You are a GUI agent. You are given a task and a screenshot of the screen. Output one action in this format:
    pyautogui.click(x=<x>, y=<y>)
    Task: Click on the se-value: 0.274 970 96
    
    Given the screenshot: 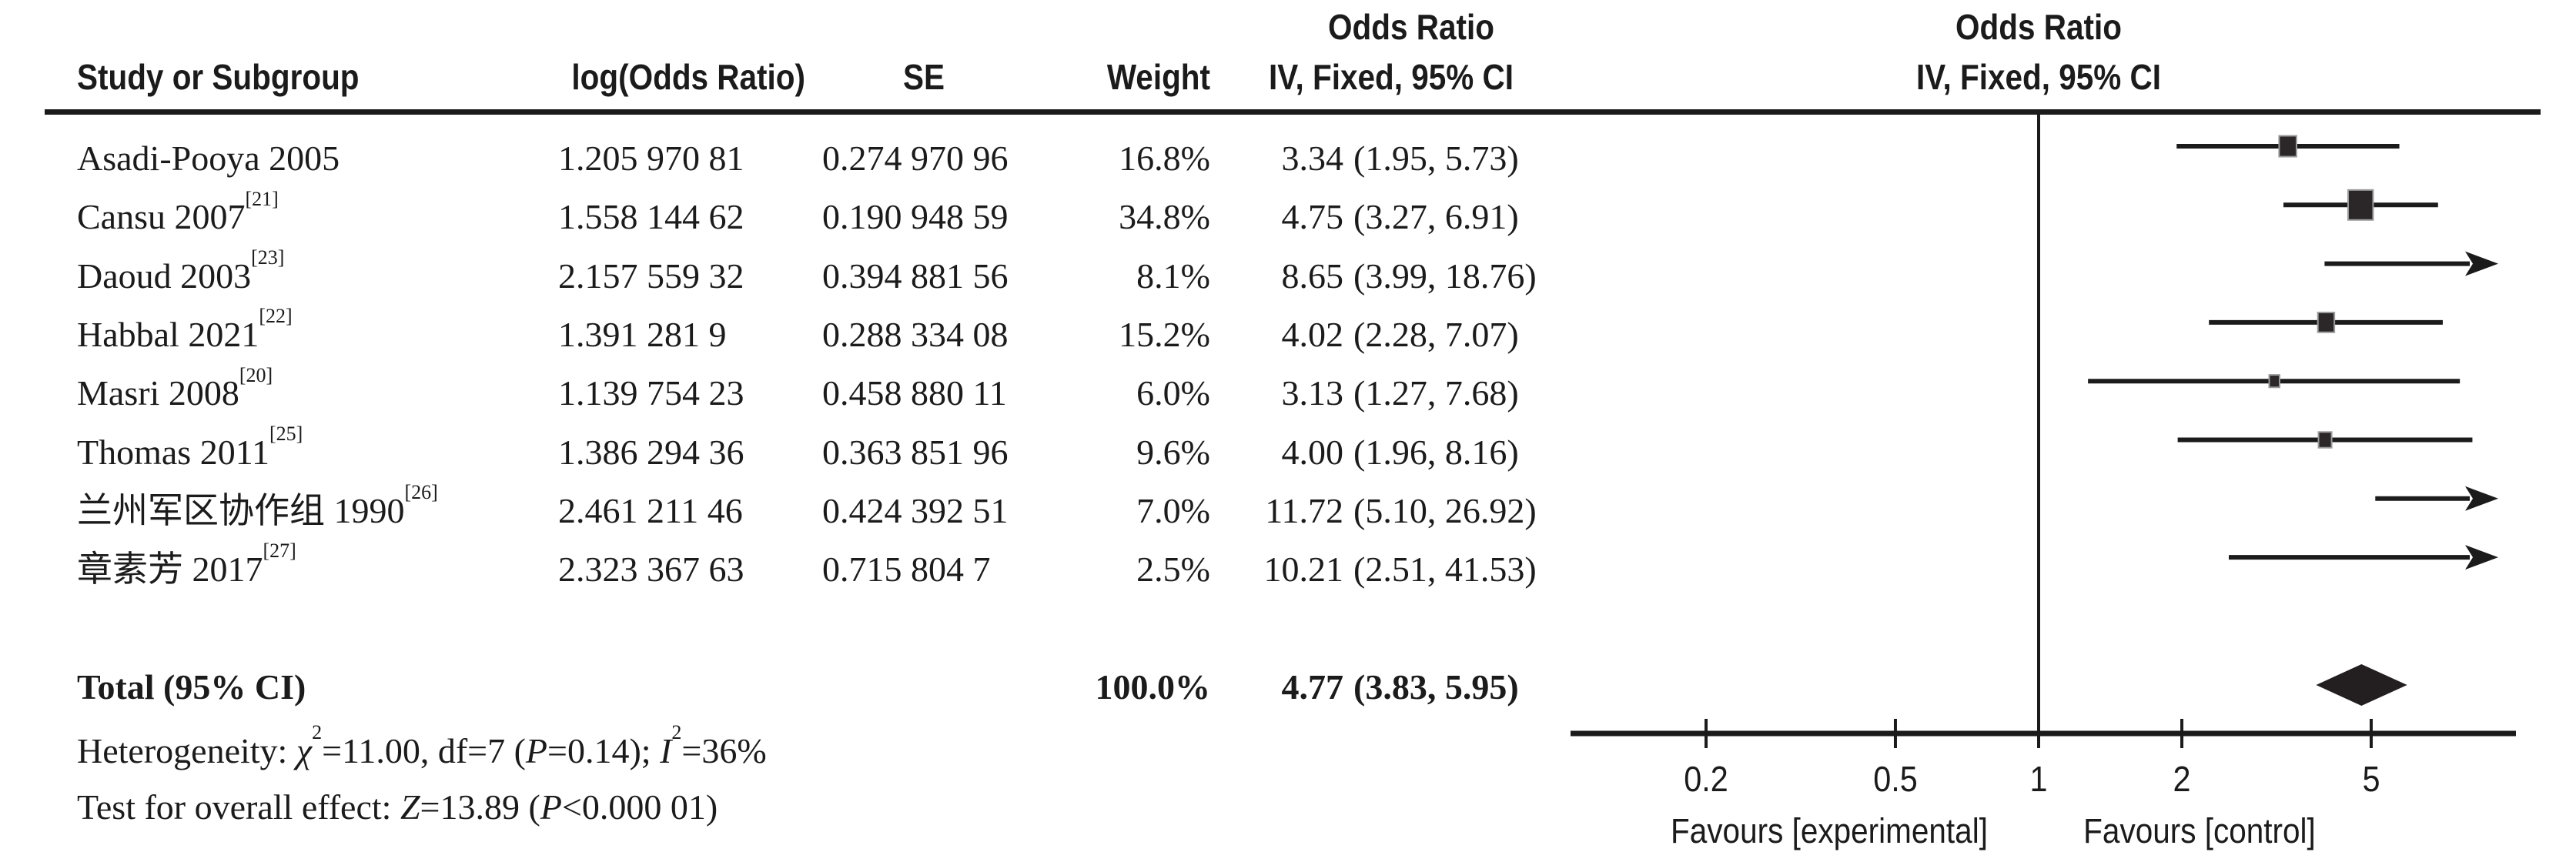 What is the action you would take?
    pyautogui.click(x=916, y=158)
    